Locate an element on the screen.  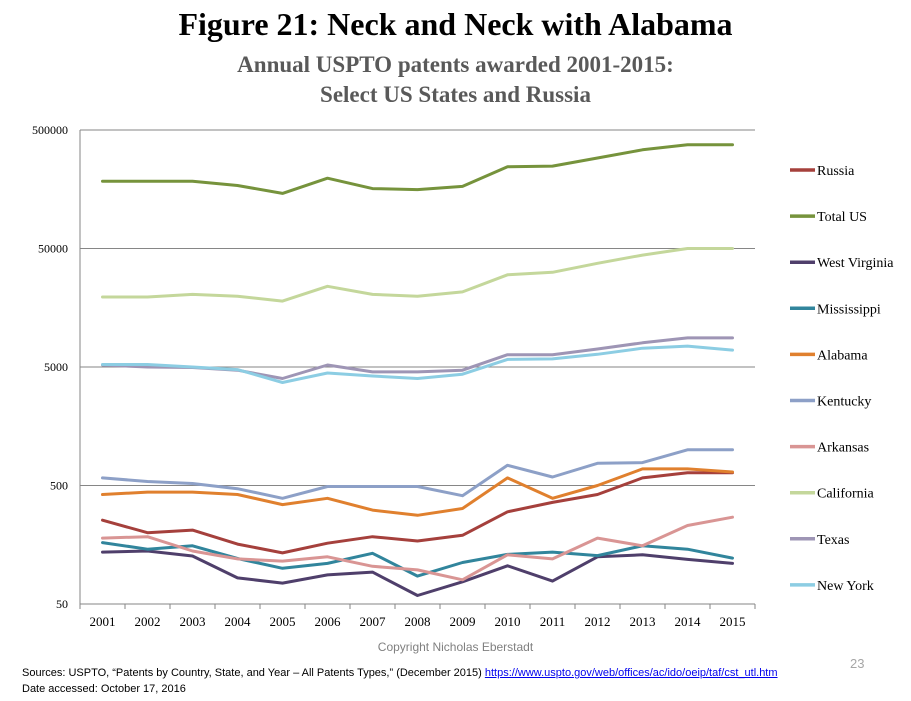
x-tick-label: 2010 is located at coordinates (508, 621).